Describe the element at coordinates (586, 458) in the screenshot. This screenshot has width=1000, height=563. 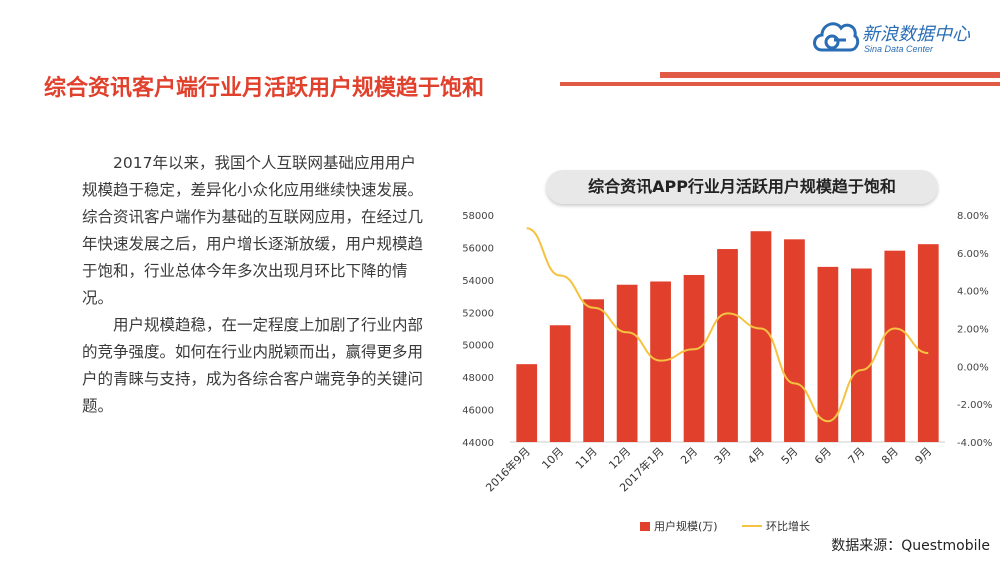
I see `x-tick-label: 11月` at that location.